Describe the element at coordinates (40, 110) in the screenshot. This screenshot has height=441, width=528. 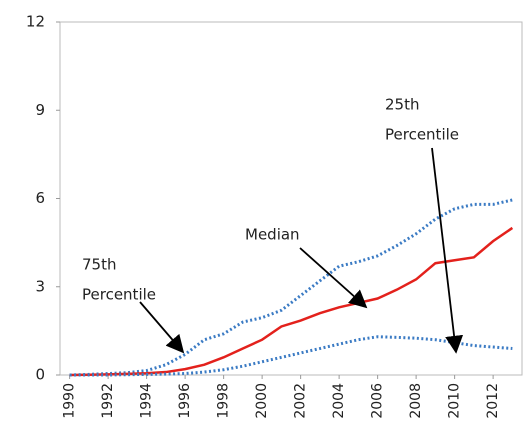
I see `y-tick-label: 9` at that location.